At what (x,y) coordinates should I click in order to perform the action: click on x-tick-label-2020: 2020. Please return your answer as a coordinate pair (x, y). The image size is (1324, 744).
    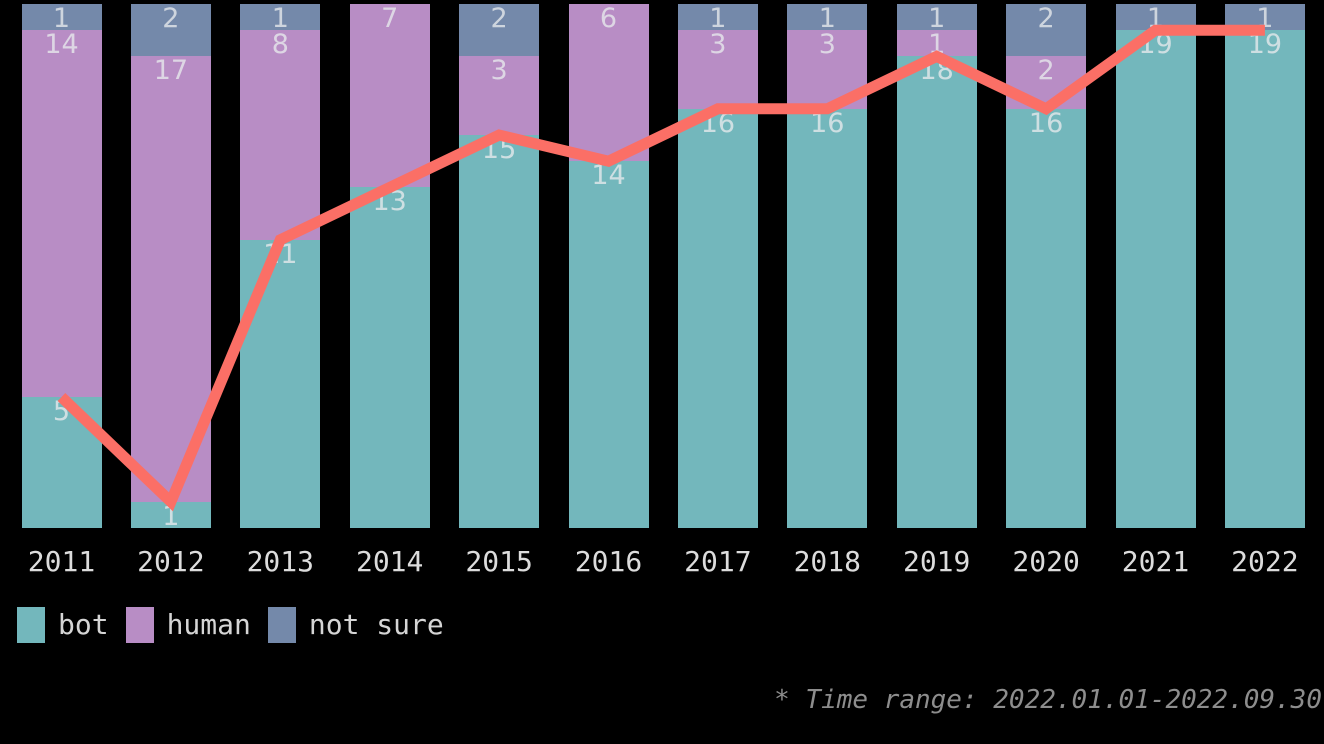
    Looking at the image, I should click on (1046, 561).